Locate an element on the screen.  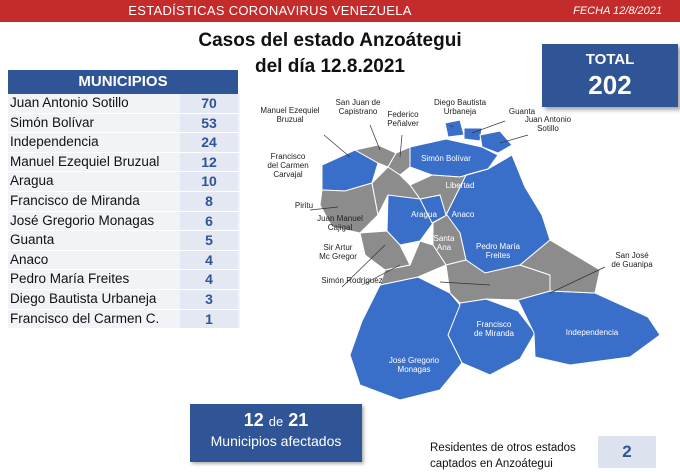
municipio-cases: 12 is located at coordinates (209, 162).